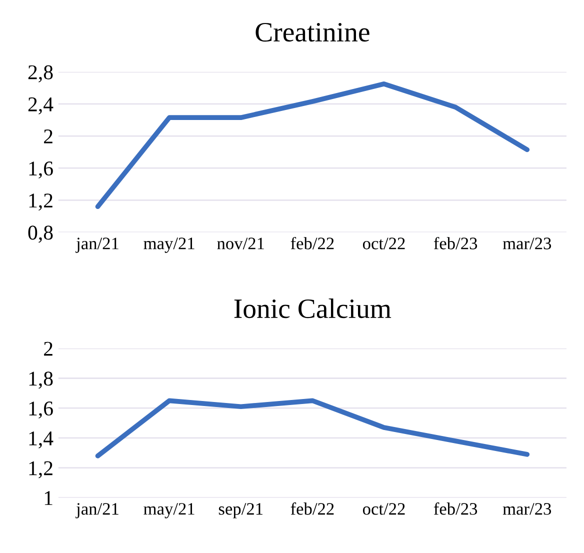  I want to click on chart-title: Ionic Calcium, so click(313, 308).